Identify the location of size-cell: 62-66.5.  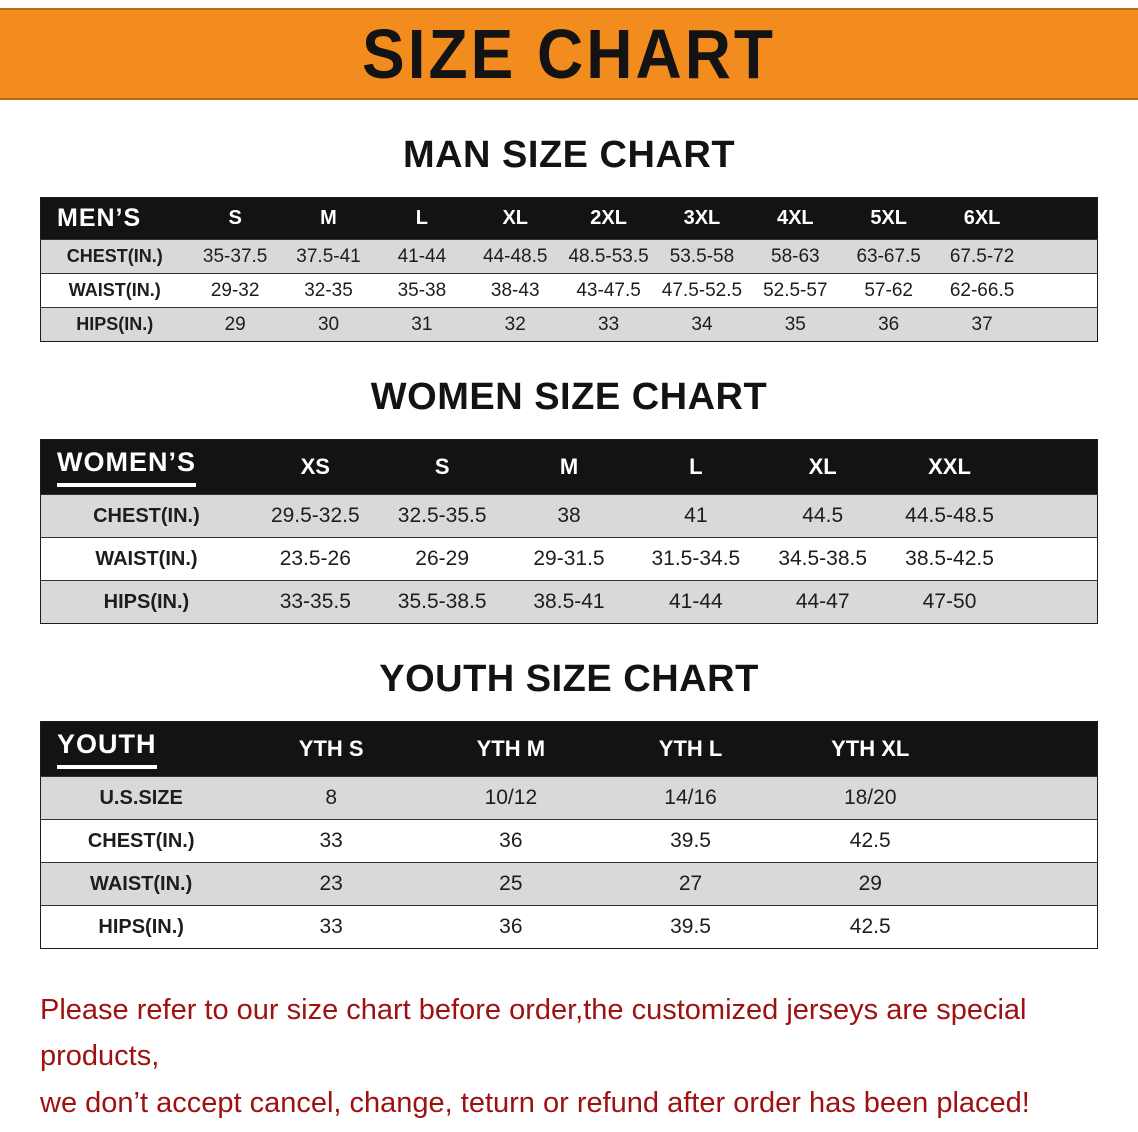
(982, 290).